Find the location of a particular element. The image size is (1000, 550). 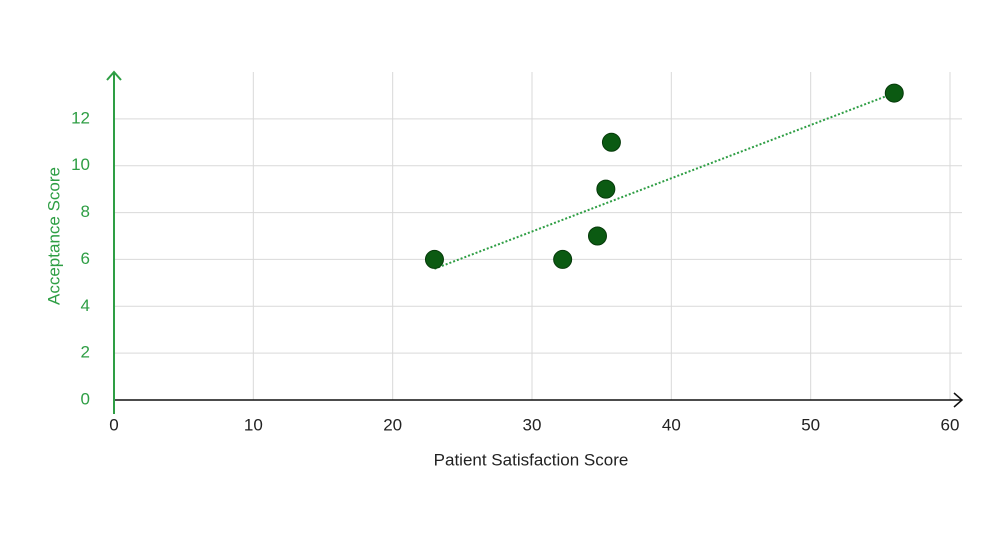

y-axis-arrow is located at coordinates (114, 75).